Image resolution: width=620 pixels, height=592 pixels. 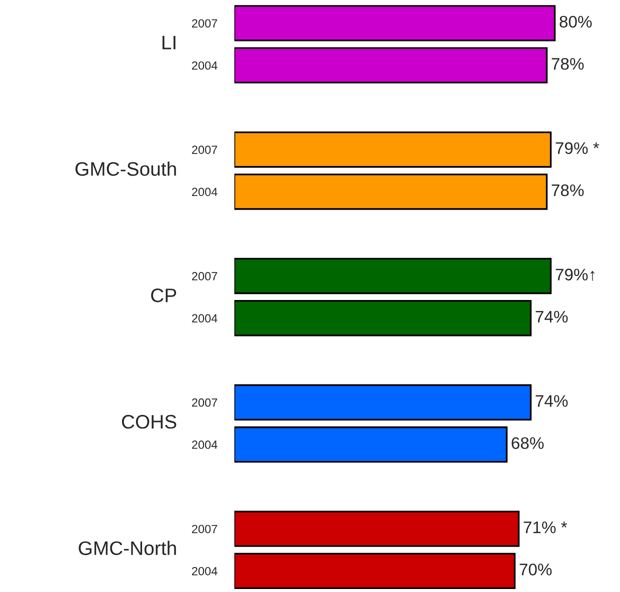 I want to click on data-label: 71% *, so click(x=546, y=528).